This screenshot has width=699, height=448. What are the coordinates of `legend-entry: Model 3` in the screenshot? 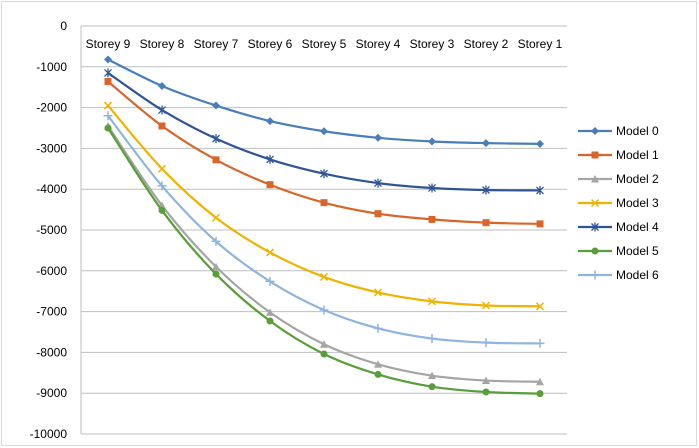 It's located at (618, 203).